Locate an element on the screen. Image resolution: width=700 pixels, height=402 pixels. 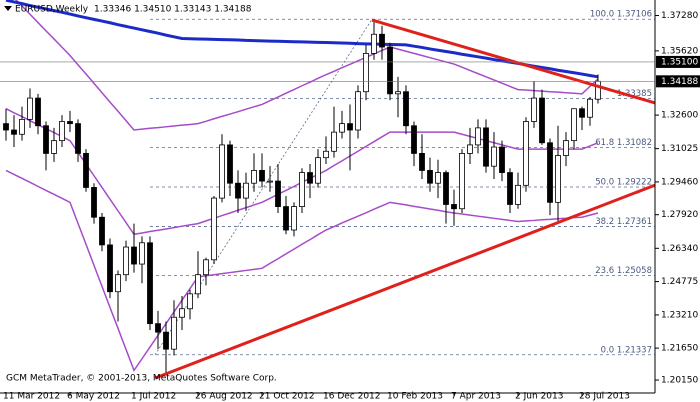
x-tick-label: 2 Jun 2013 is located at coordinates (539, 397).